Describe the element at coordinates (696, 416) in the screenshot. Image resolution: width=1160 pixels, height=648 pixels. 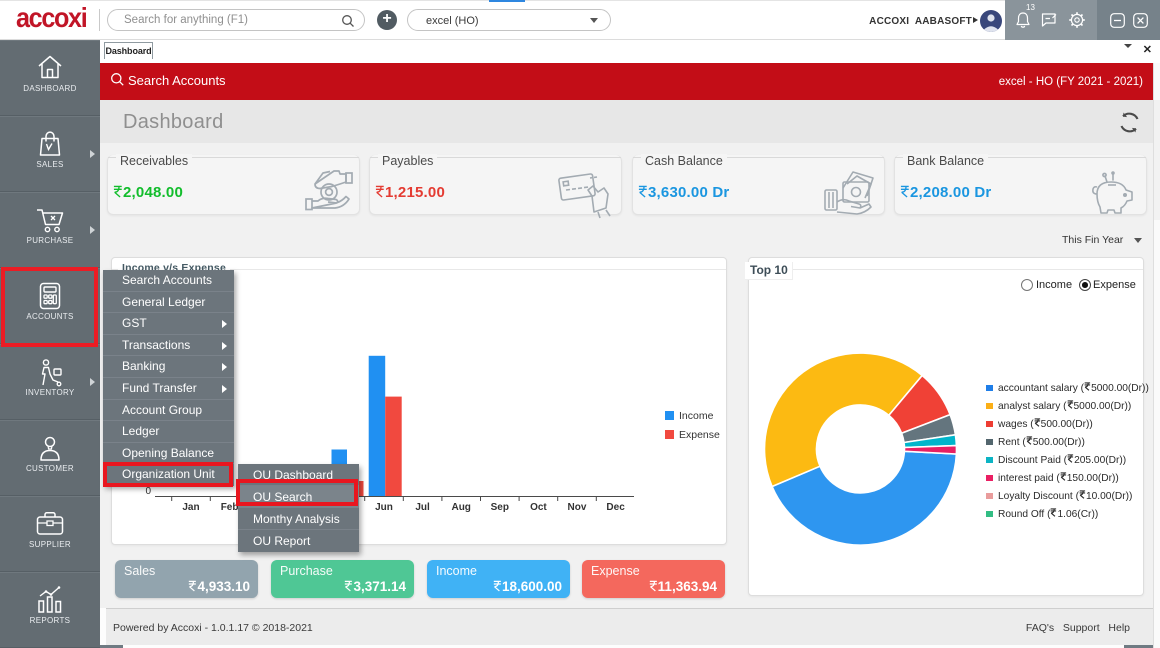
I see `svg-text: Income` at that location.